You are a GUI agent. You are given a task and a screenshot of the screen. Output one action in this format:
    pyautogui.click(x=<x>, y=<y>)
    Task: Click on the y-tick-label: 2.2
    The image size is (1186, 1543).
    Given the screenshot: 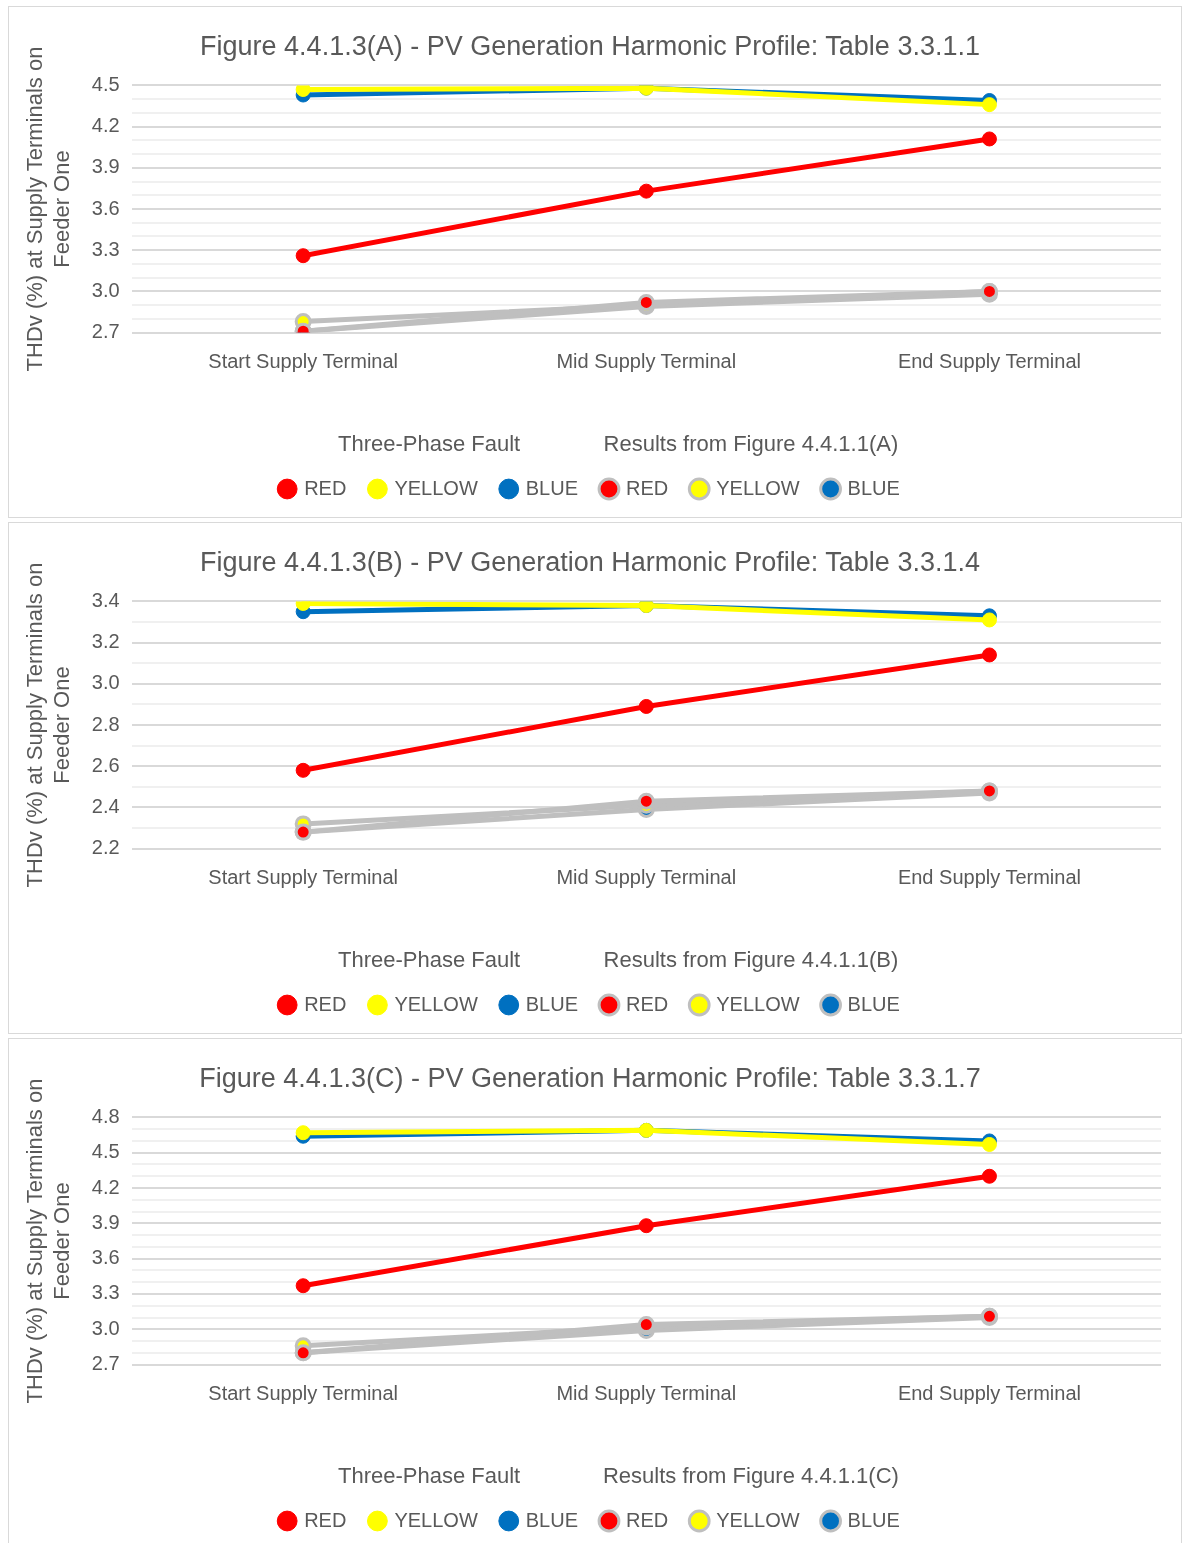 What is the action you would take?
    pyautogui.click(x=105, y=847)
    